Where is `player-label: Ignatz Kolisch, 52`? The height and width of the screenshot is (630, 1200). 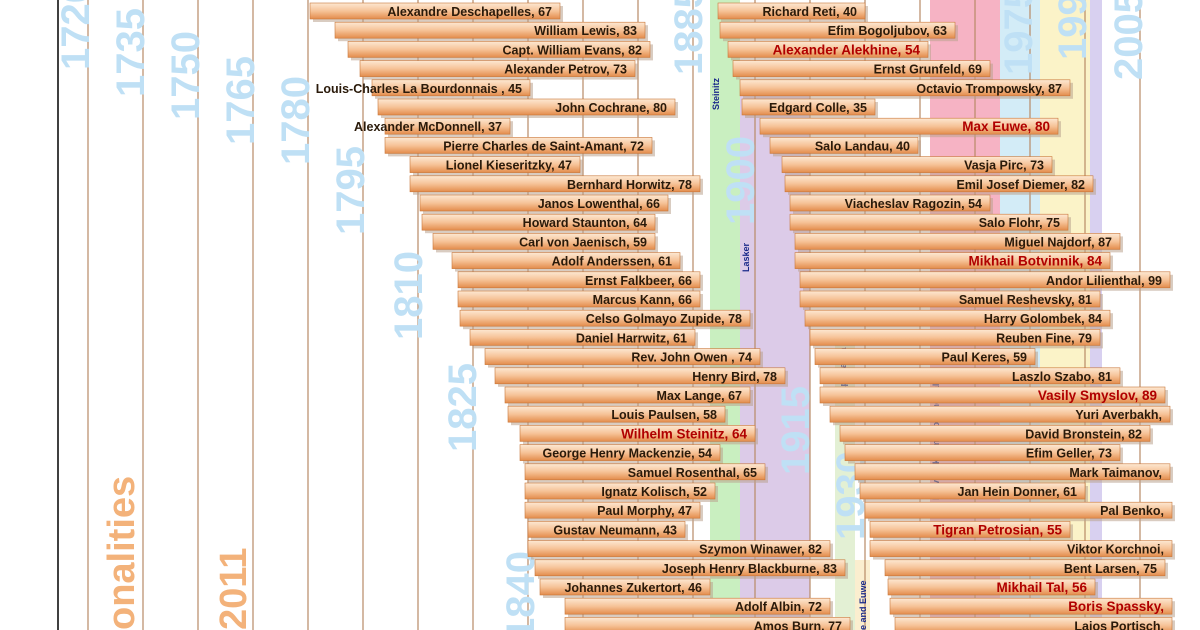
player-label: Ignatz Kolisch, 52 is located at coordinates (654, 492).